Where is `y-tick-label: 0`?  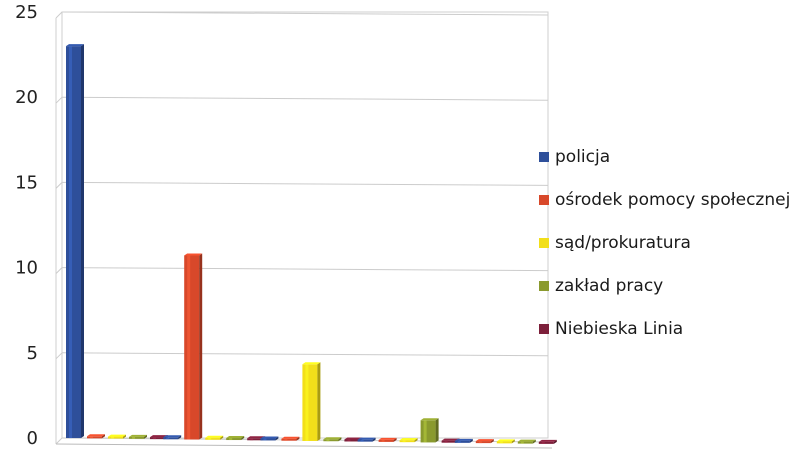 y-tick-label: 0 is located at coordinates (32, 438).